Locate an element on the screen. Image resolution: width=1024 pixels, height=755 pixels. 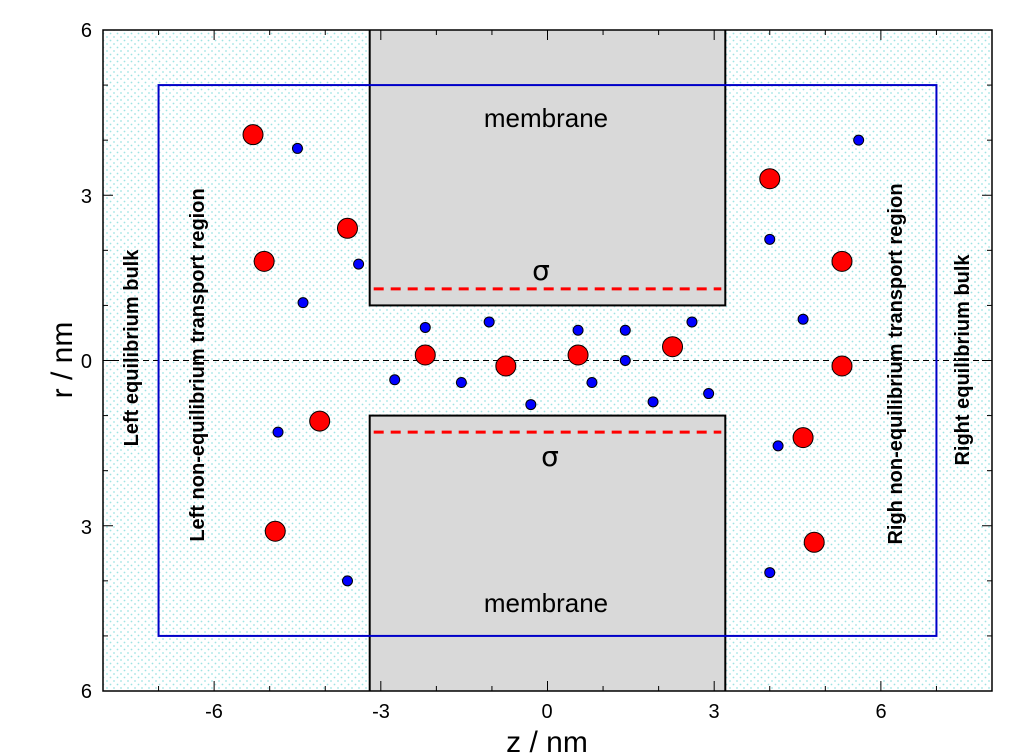
membrane-label-top: membrane is located at coordinates (546, 118).